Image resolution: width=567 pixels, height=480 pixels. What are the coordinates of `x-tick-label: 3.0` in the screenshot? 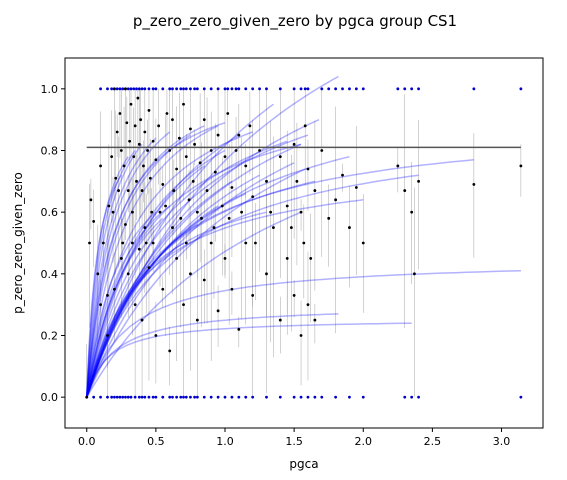 It's located at (502, 441).